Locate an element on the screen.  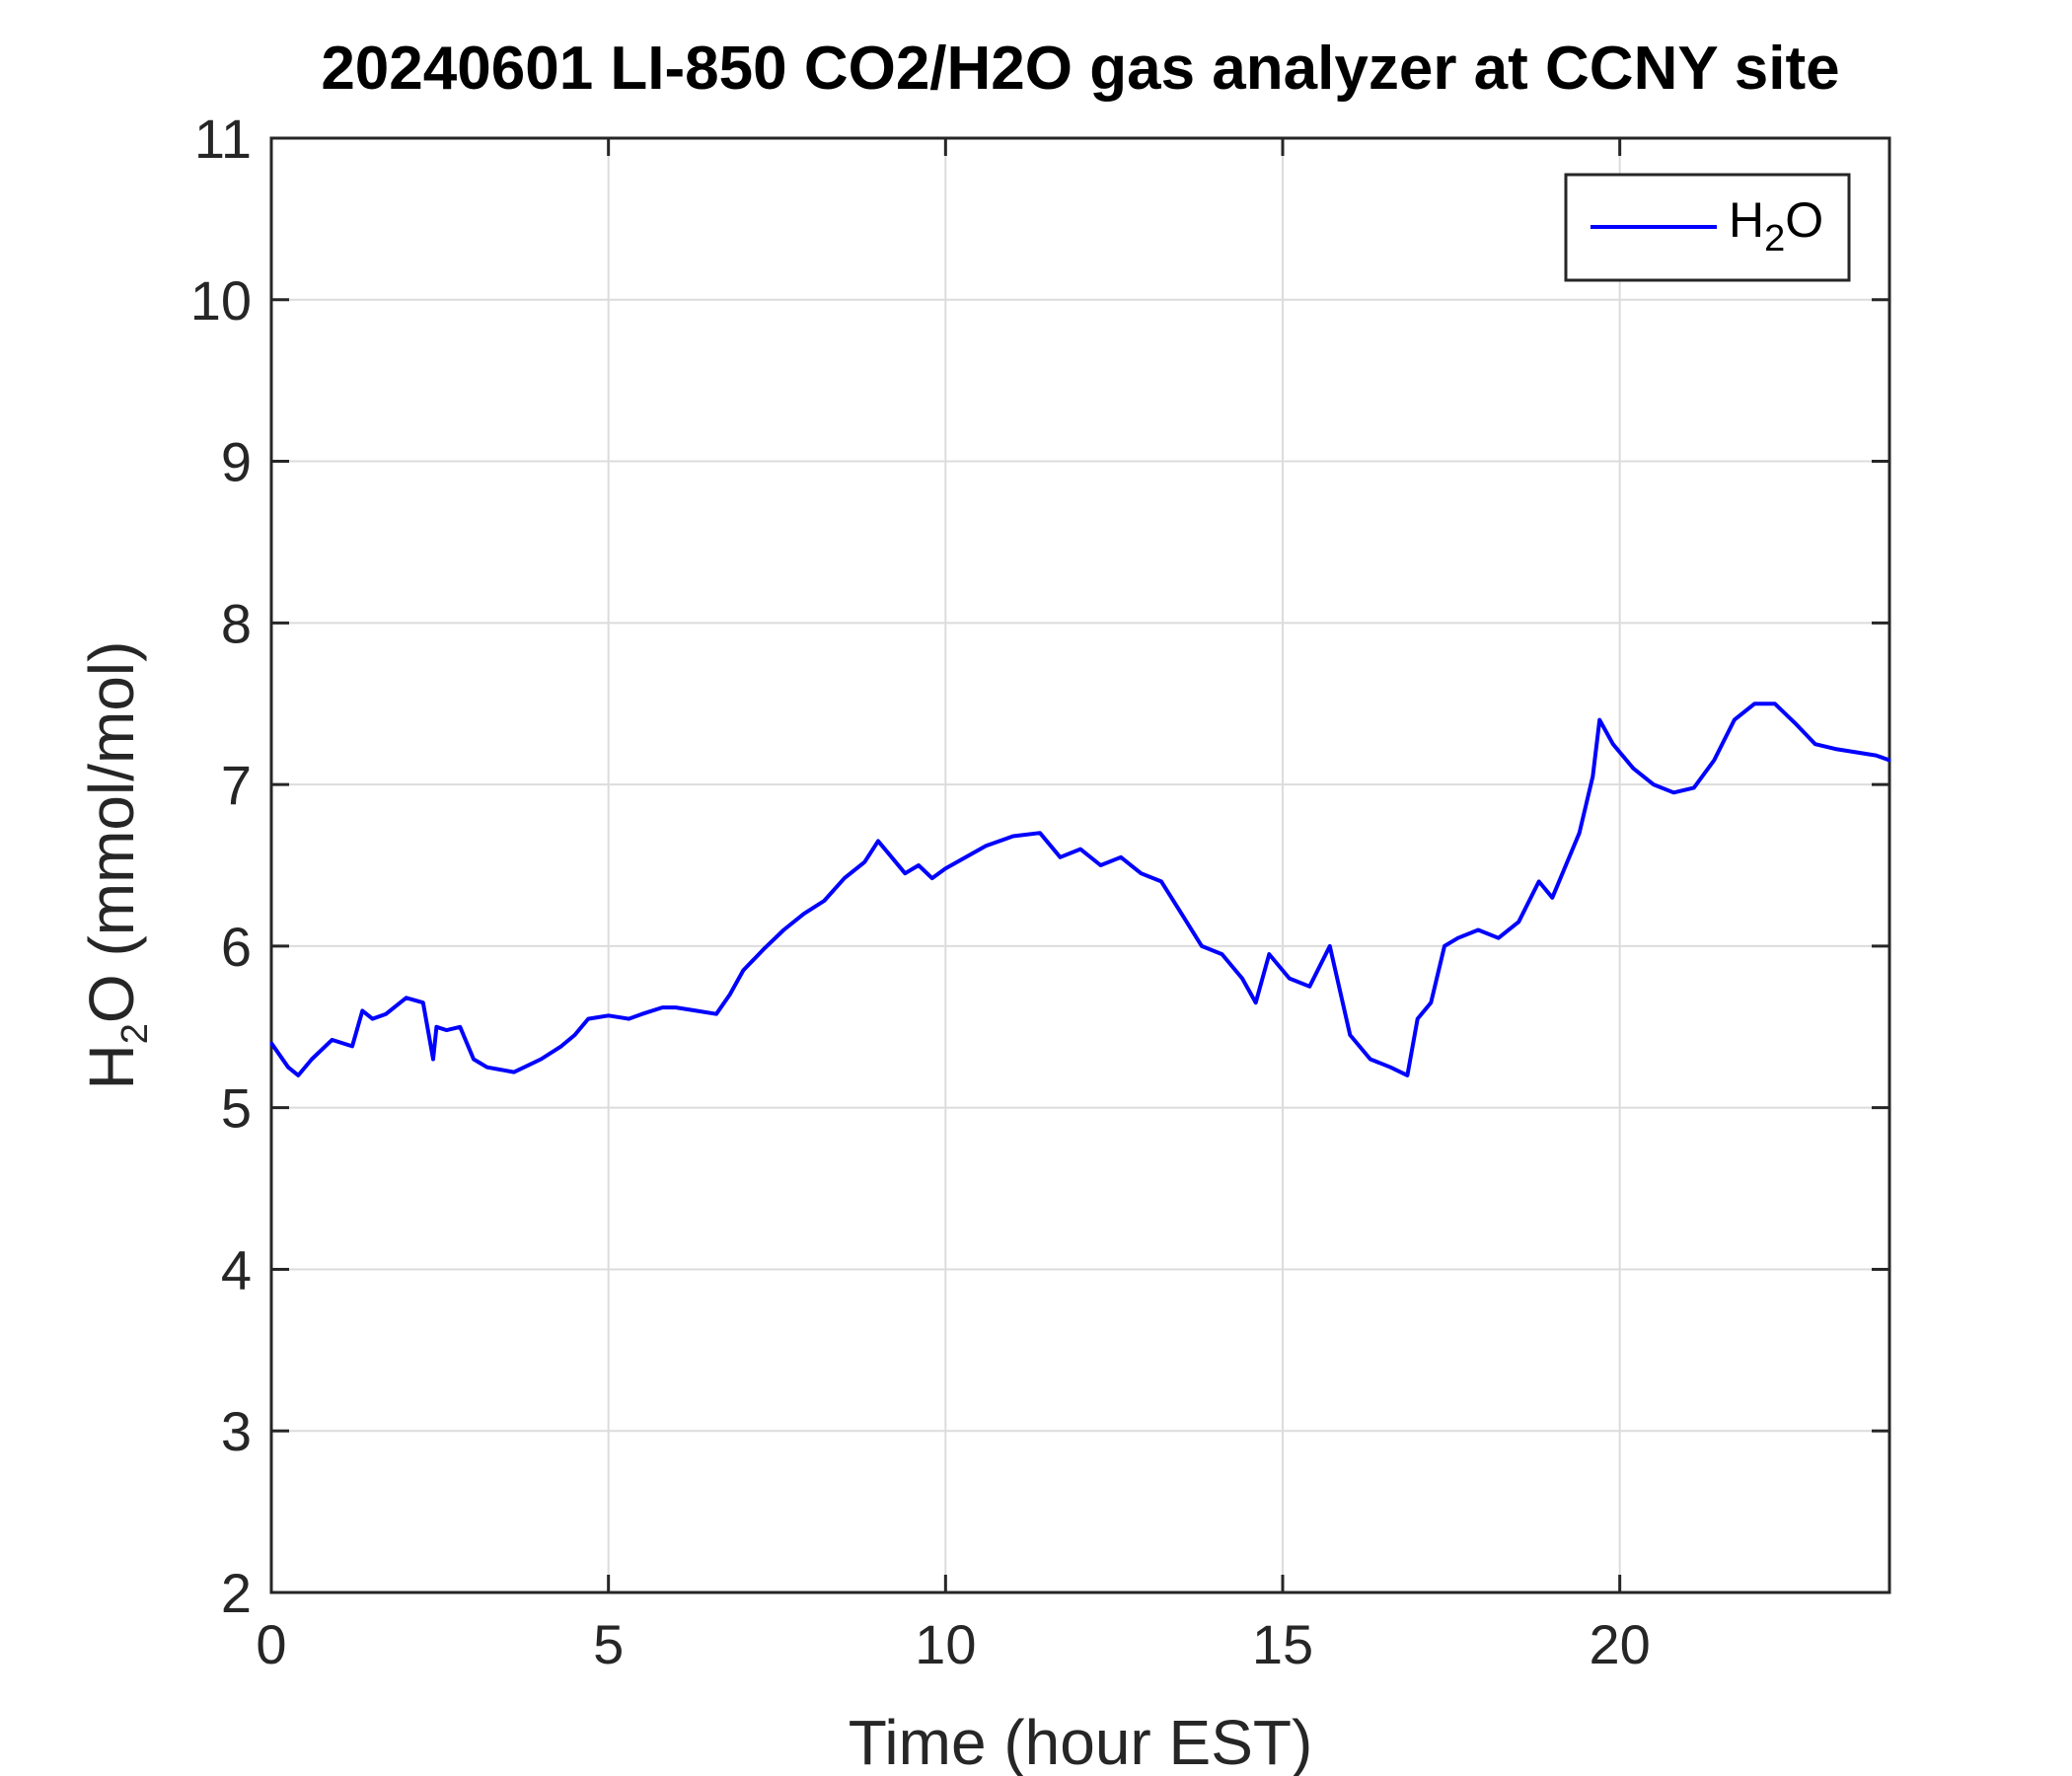
y-tick-label: 11 is located at coordinates (223, 139).